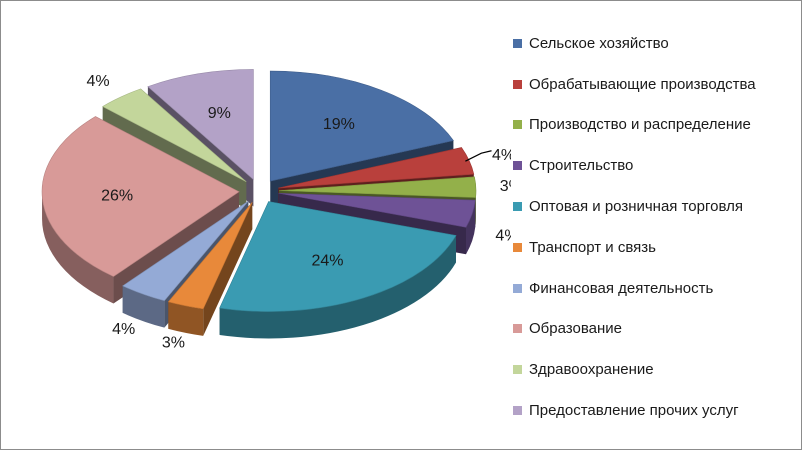 The width and height of the screenshot is (802, 450). What do you see at coordinates (117, 195) in the screenshot?
I see `pie-data-label: 26%` at bounding box center [117, 195].